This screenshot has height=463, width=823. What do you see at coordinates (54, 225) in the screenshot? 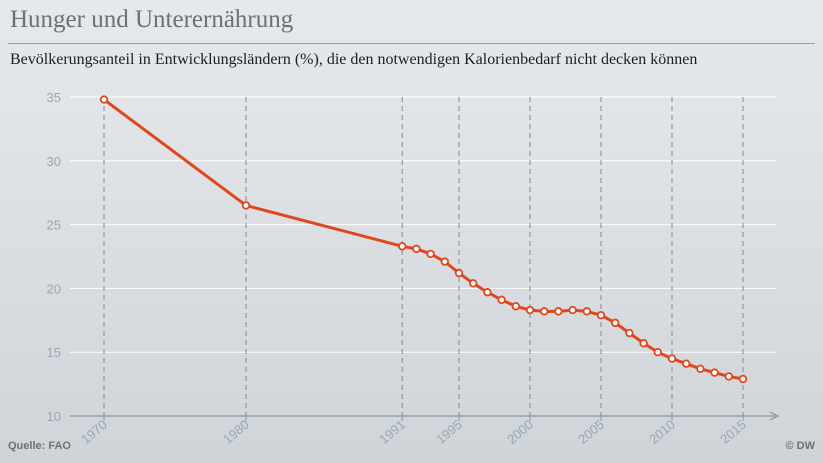
I see `y-tick-label: 25` at bounding box center [54, 225].